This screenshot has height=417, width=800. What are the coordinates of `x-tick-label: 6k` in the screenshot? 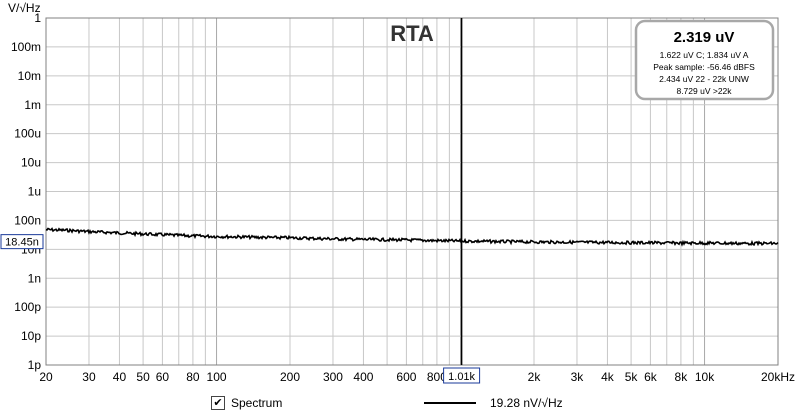 It's located at (651, 377).